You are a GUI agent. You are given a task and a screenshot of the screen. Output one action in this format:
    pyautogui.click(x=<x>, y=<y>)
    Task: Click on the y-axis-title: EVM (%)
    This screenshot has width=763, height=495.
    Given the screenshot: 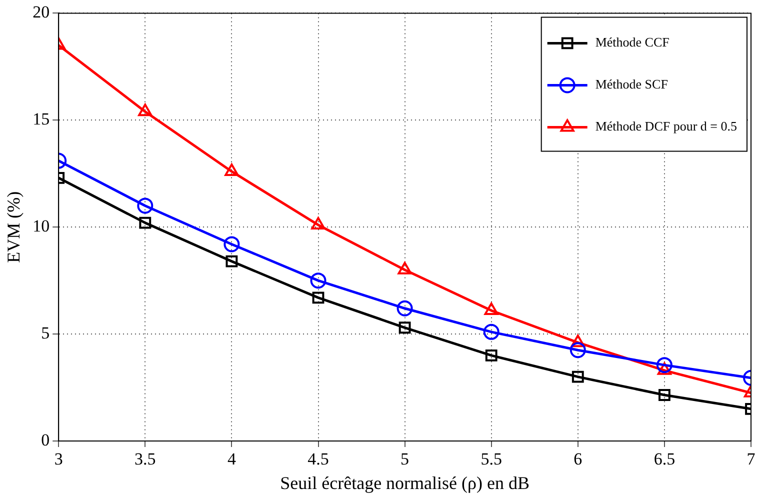 What is the action you would take?
    pyautogui.click(x=14, y=227)
    